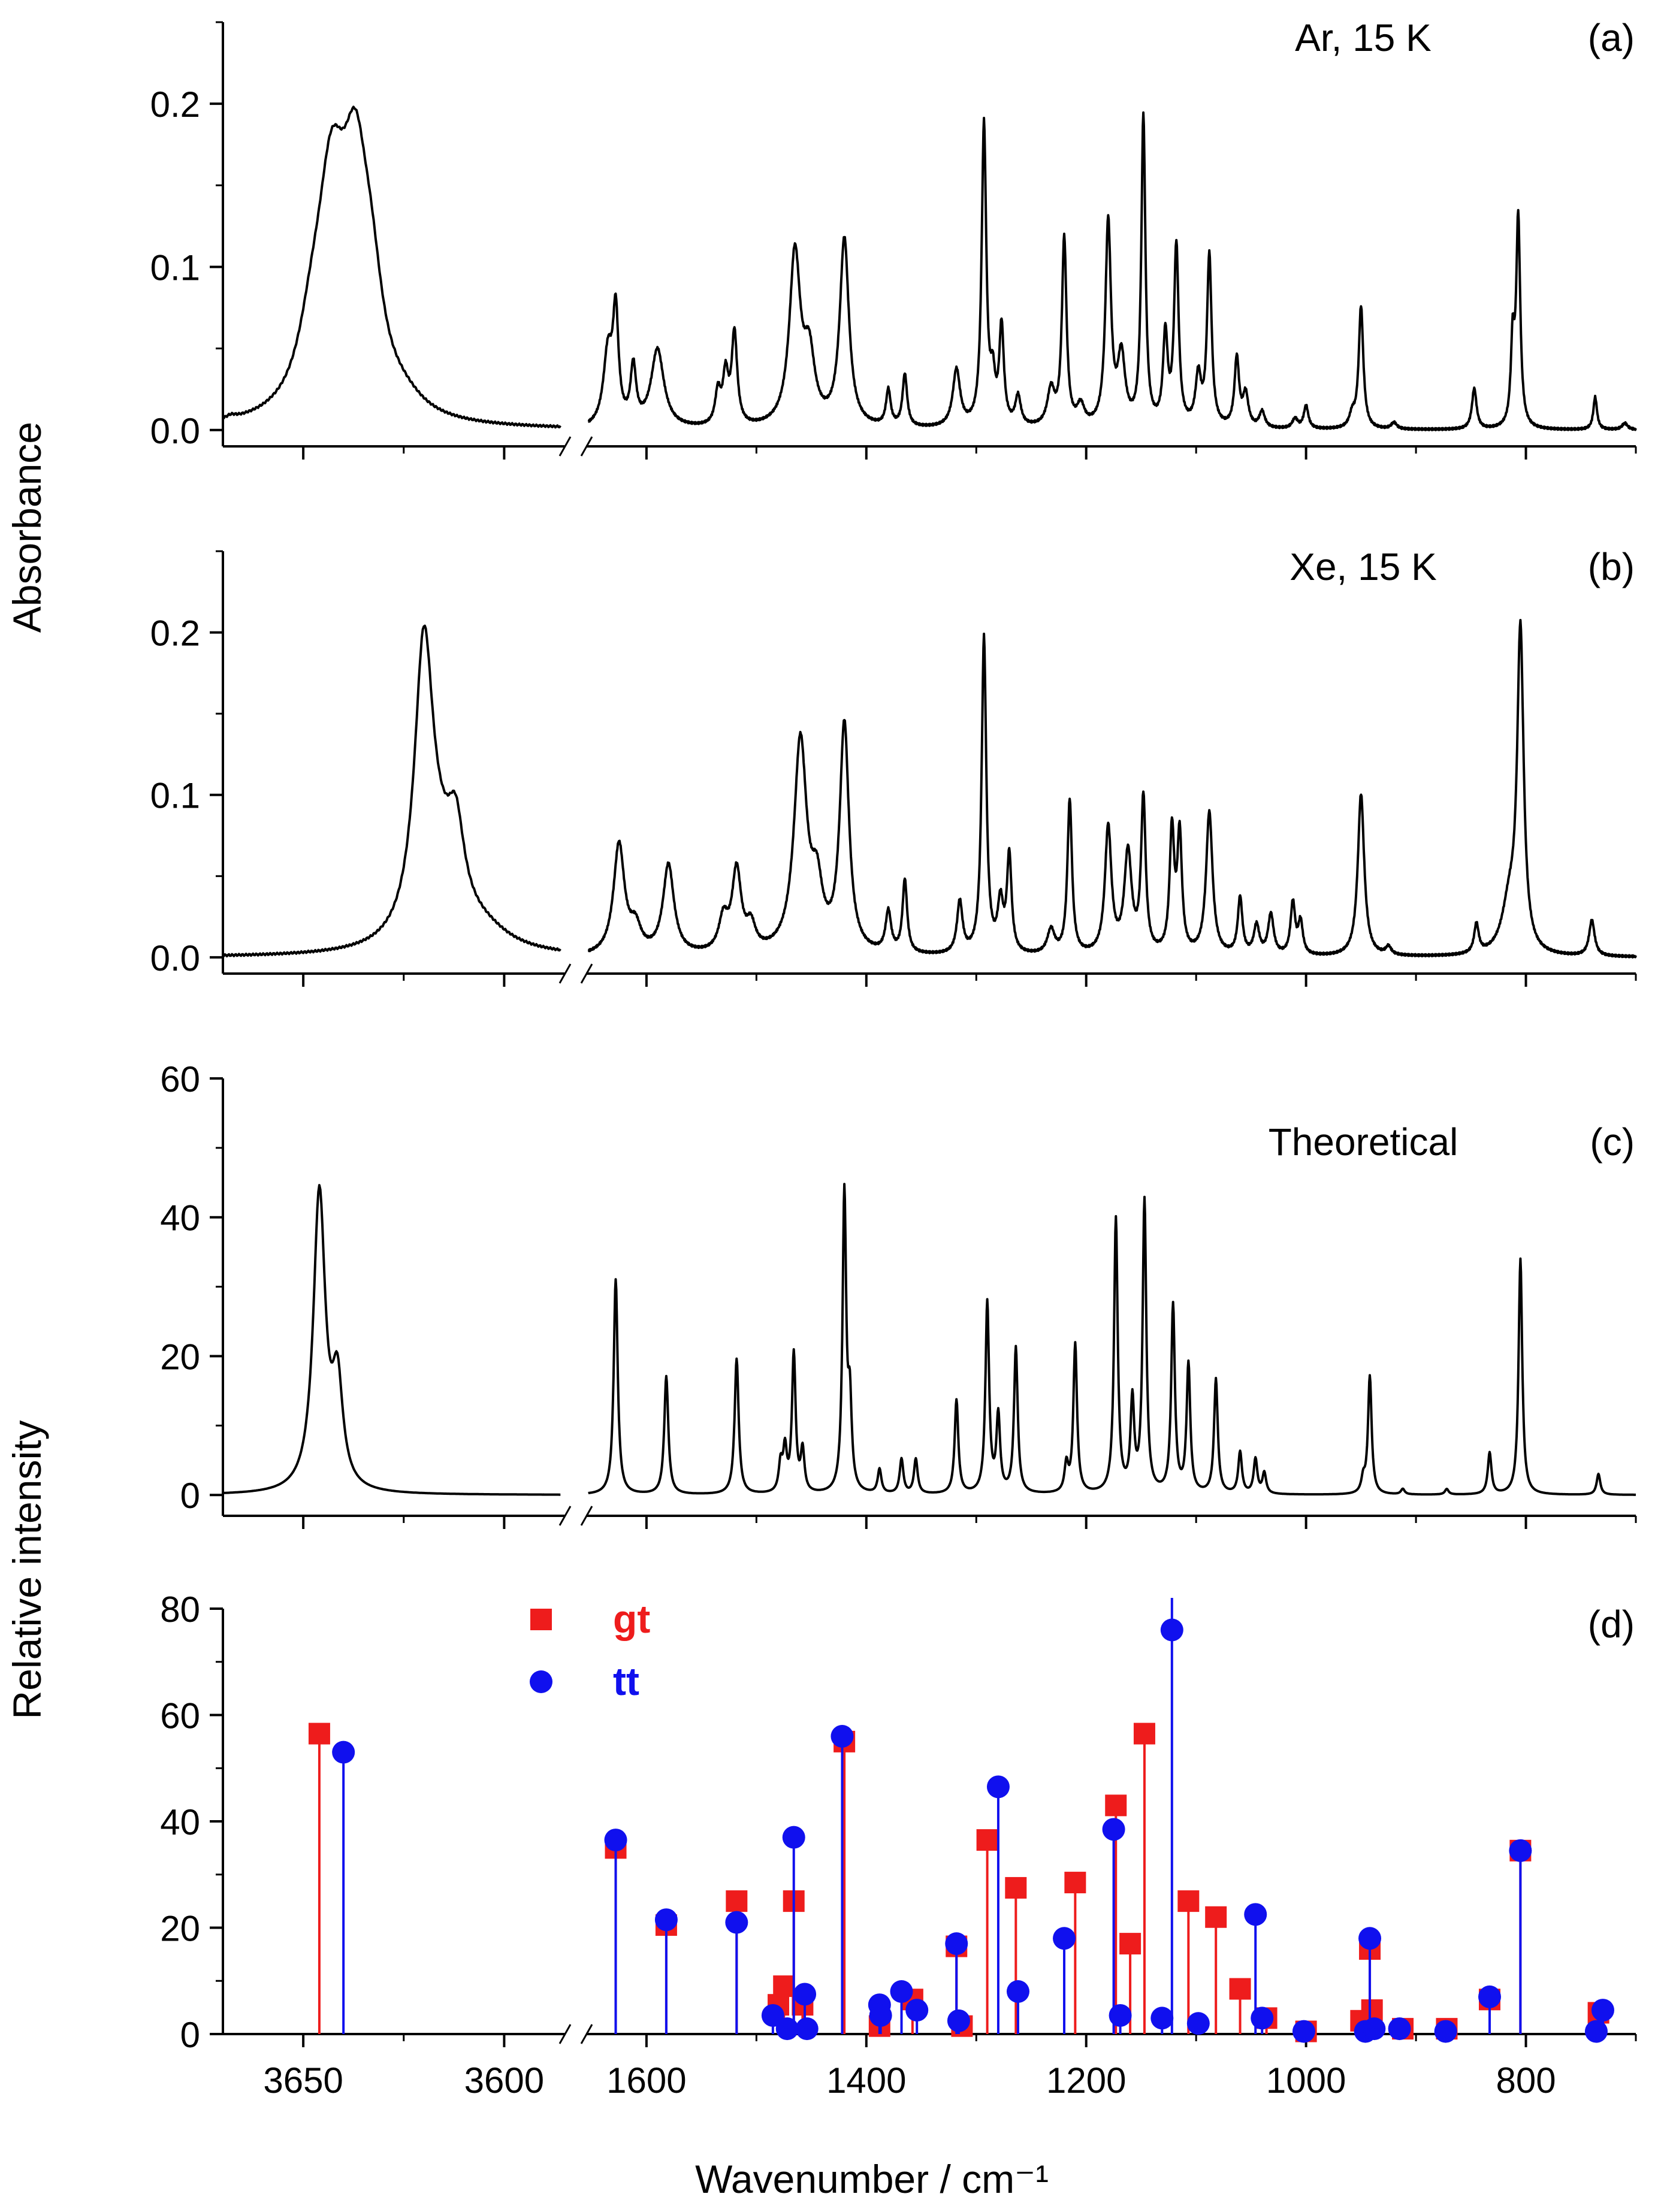  I want to click on x-tick-label: 3600, so click(504, 2080).